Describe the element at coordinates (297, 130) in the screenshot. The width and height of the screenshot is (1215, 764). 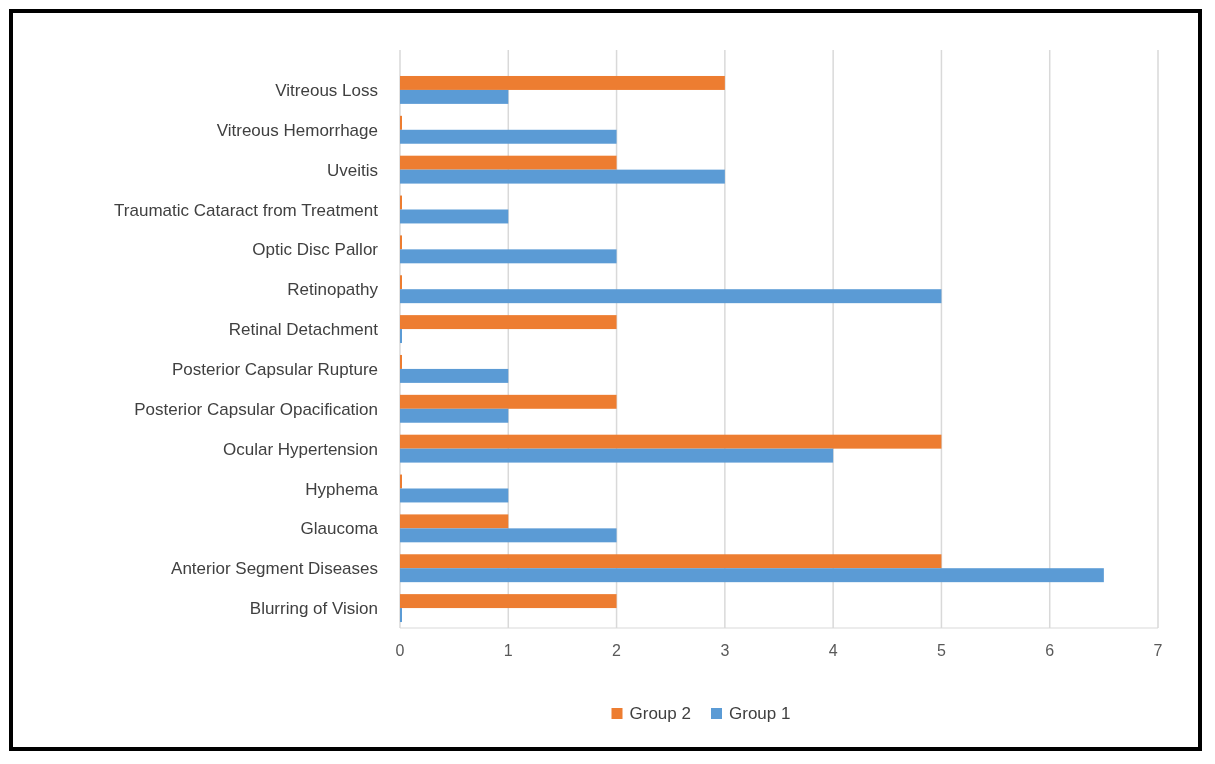
I see `y-tick-label: Vitreous Hemorrhage` at that location.